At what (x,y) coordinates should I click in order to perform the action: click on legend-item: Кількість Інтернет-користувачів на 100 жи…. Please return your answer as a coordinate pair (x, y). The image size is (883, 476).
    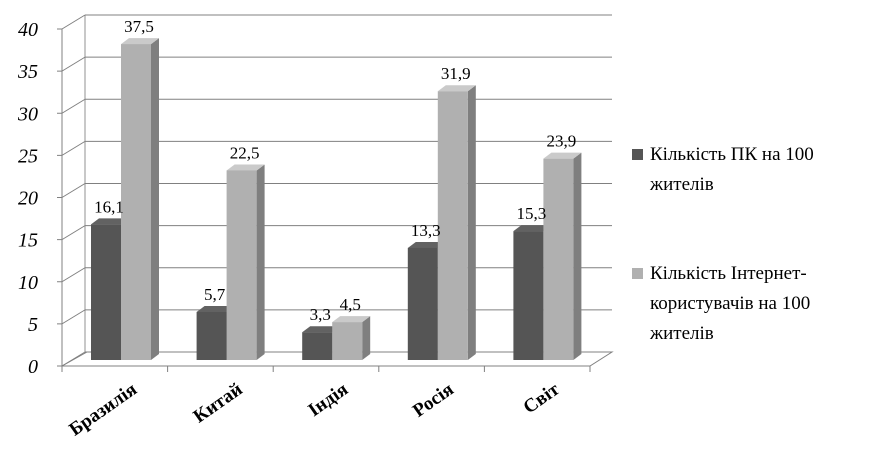
    Looking at the image, I should click on (721, 303).